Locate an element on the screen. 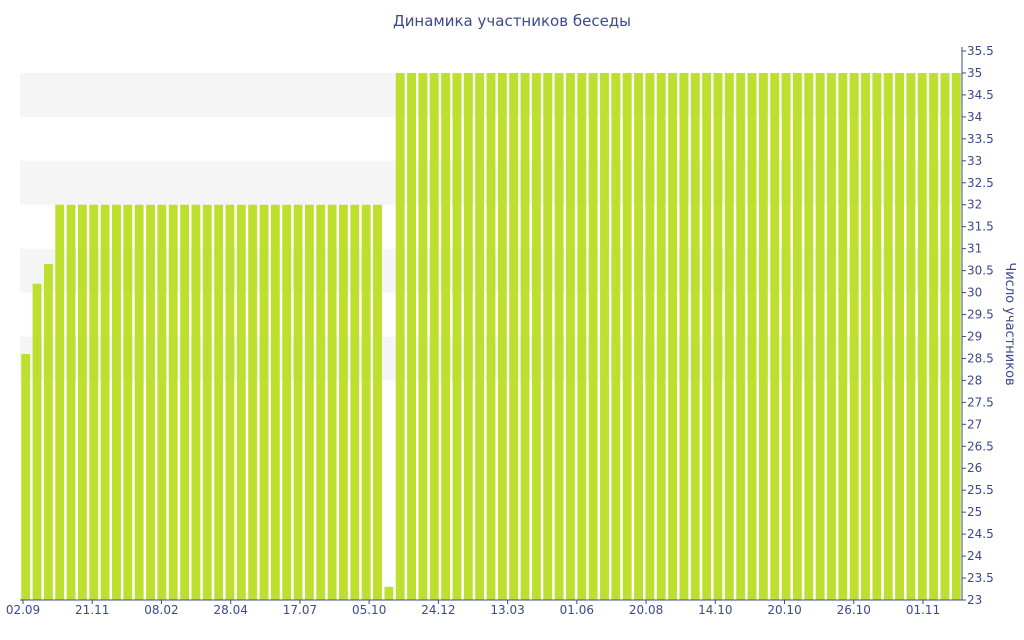  y-tick-label: 24.5 is located at coordinates (980, 534).